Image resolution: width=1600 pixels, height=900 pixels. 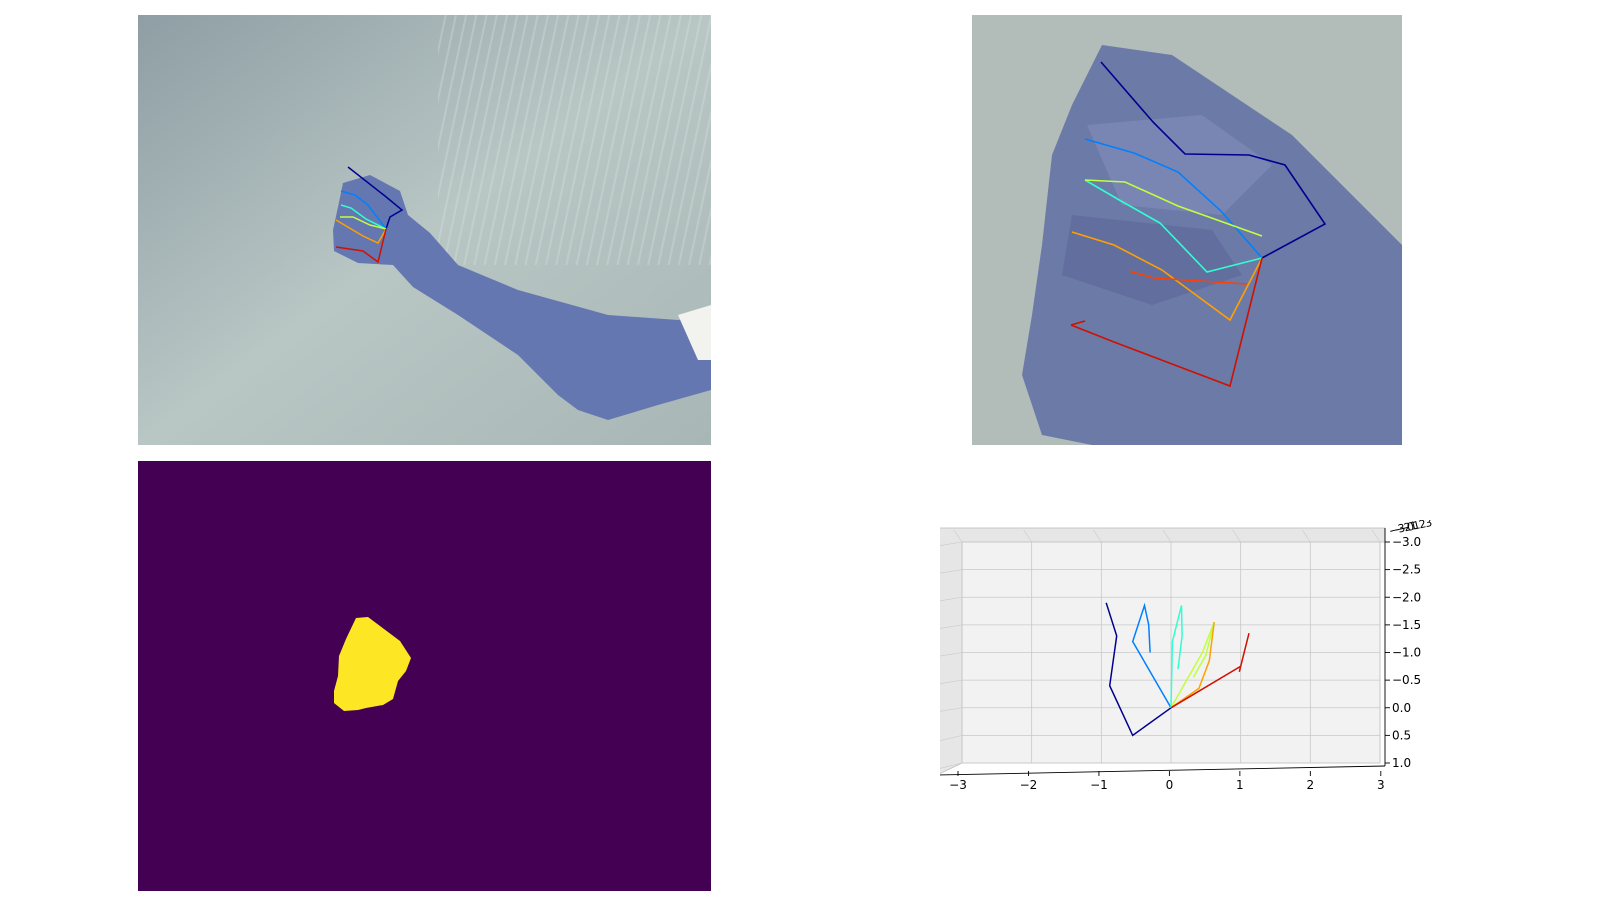 I want to click on pinky-tip-mark, so click(x=1078, y=323).